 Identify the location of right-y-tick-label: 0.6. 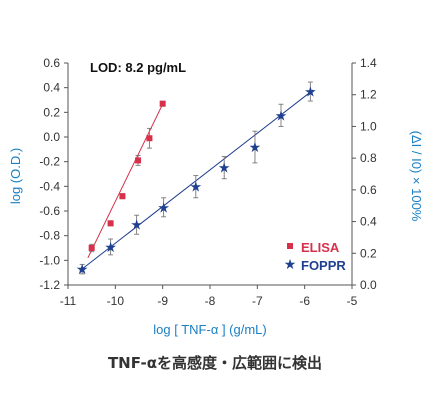
(368, 190).